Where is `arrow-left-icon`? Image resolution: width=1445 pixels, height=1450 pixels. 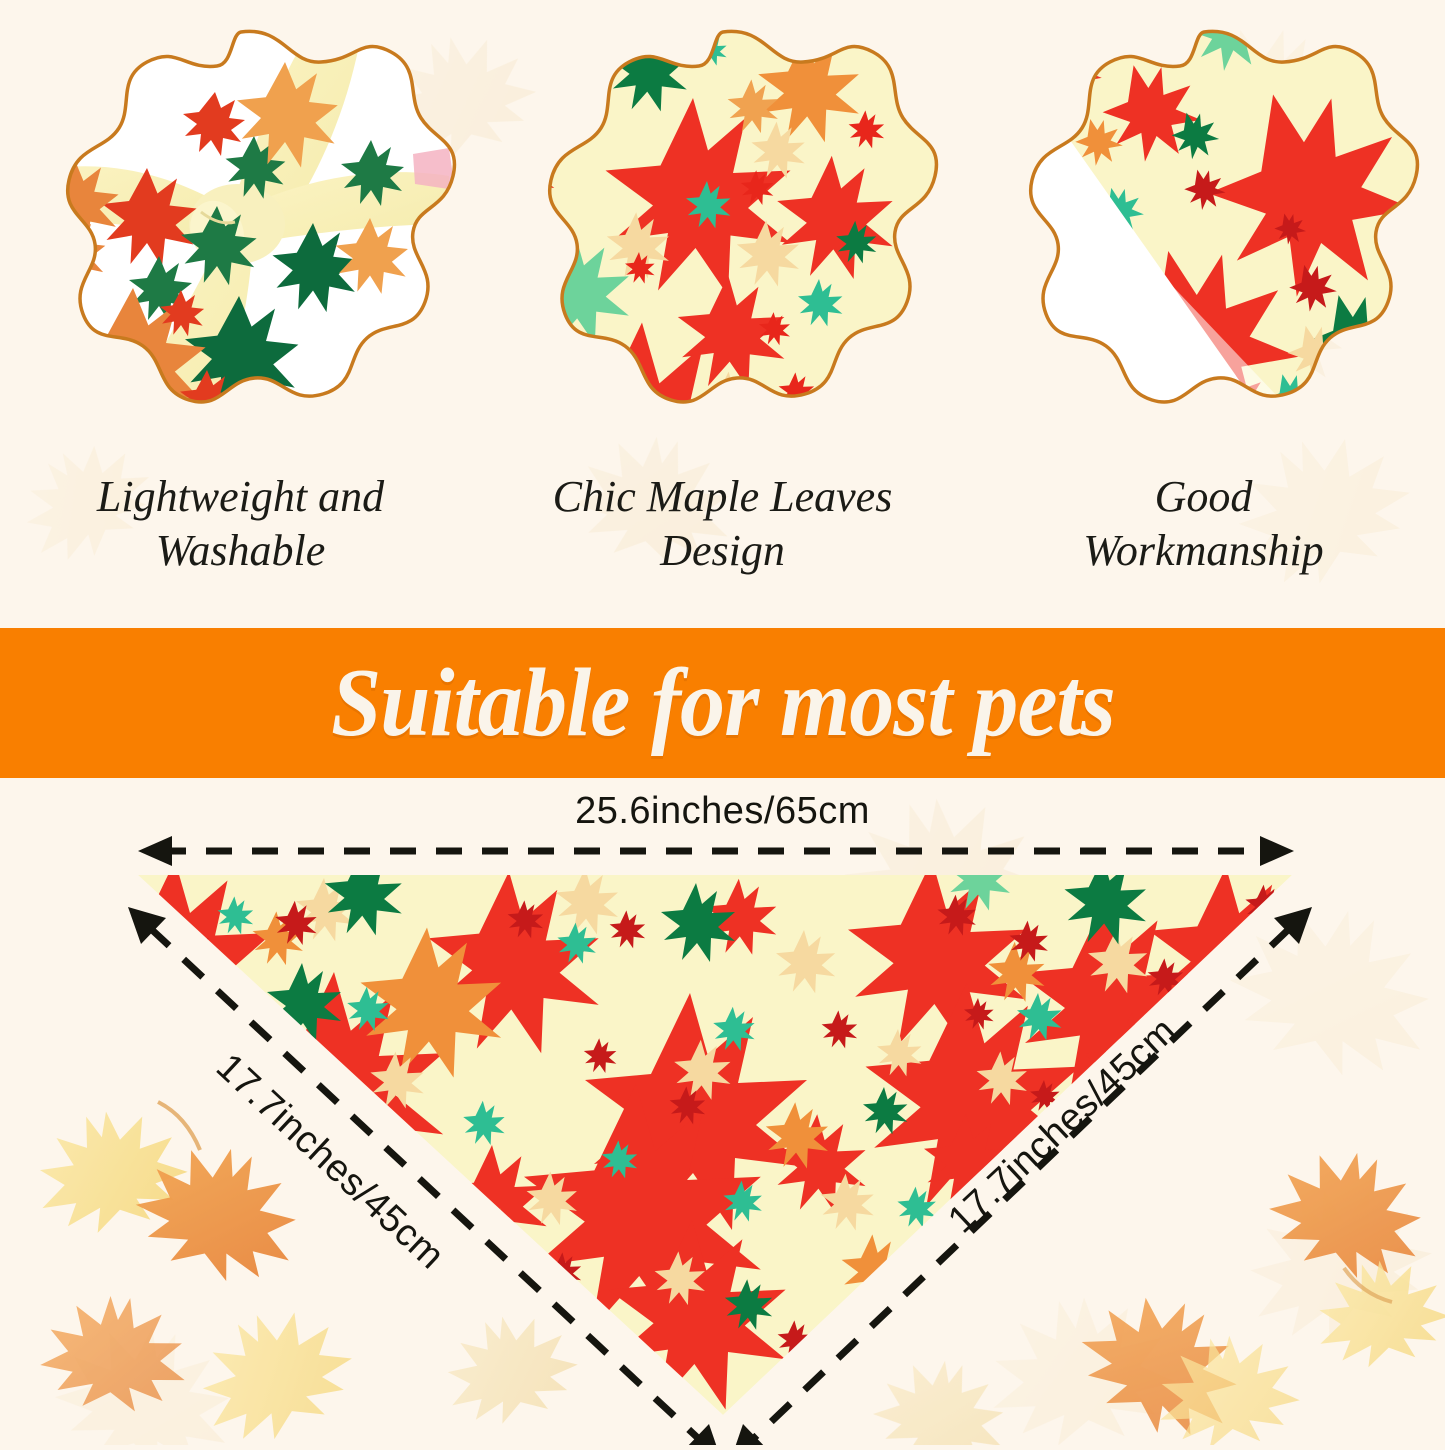 arrow-left-icon is located at coordinates (155, 851).